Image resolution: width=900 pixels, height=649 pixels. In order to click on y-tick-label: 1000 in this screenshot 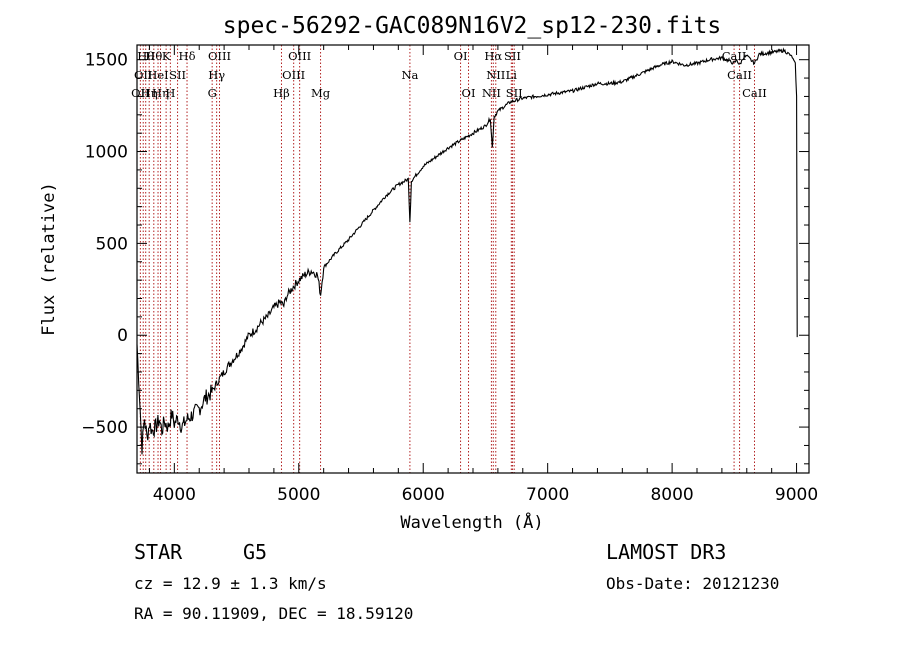, I will do `click(106, 153)`.